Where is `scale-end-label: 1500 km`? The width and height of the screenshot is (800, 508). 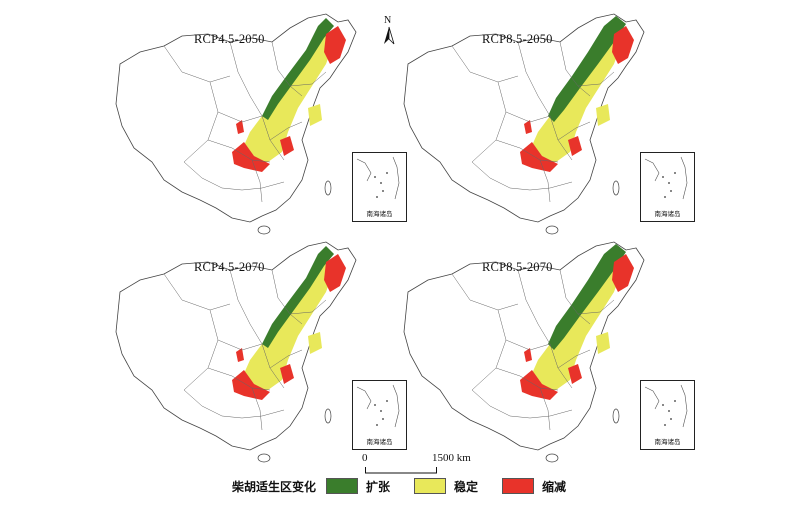
scale-end-label: 1500 km is located at coordinates (451, 458).